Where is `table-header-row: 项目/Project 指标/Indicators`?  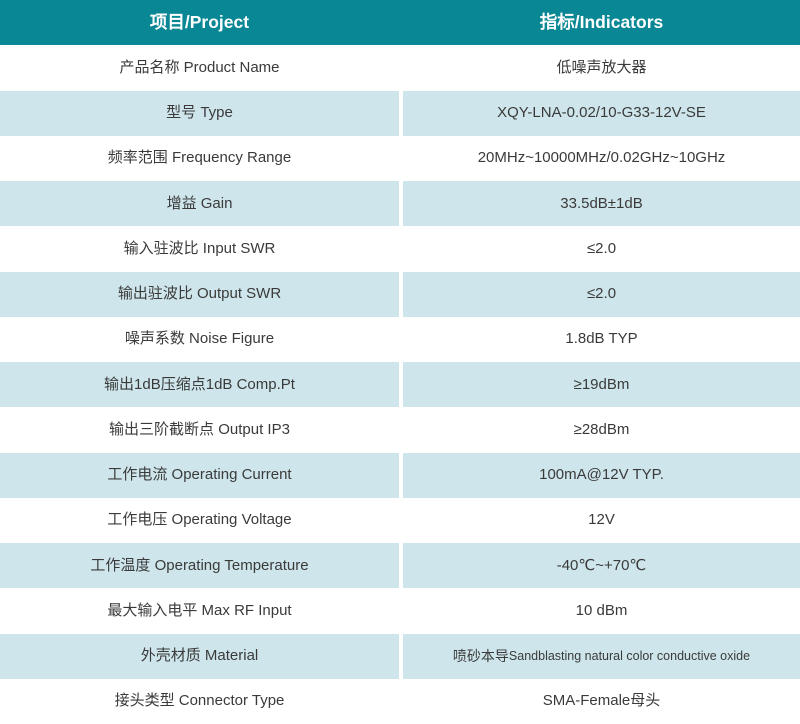 table-header-row: 项目/Project 指标/Indicators is located at coordinates (400, 23).